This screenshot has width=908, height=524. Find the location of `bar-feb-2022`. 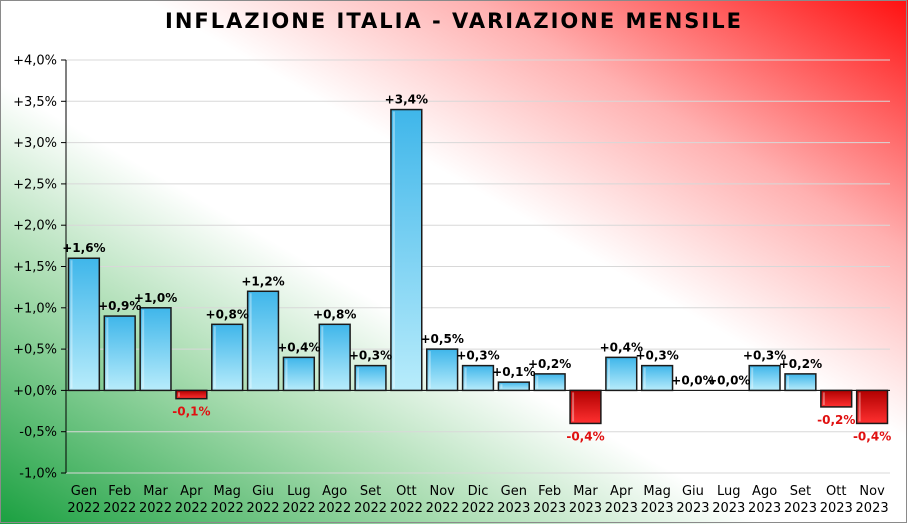

bar-feb-2022 is located at coordinates (119, 353).